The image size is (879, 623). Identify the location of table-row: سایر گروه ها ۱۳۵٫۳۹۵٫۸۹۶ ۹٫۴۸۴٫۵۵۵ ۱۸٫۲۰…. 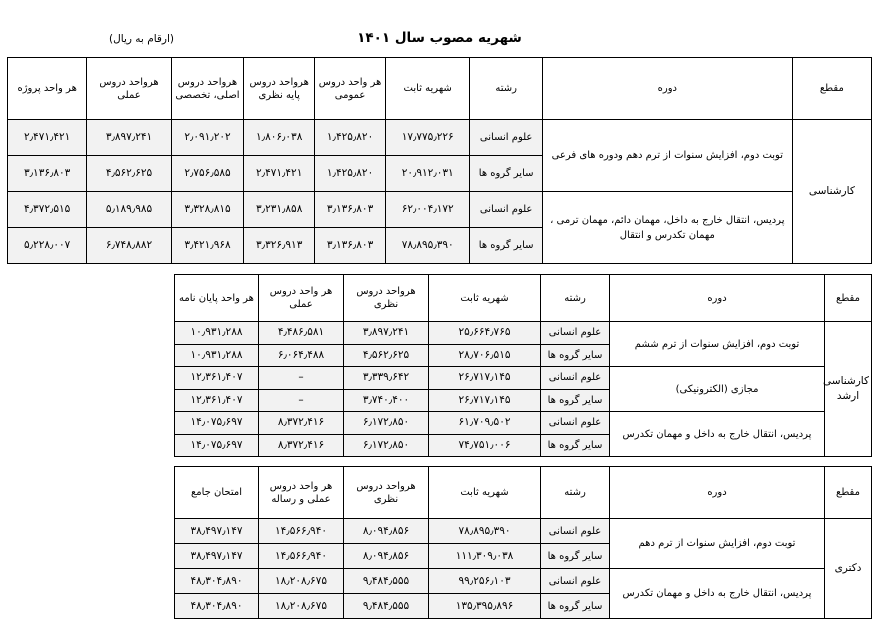
(523, 606).